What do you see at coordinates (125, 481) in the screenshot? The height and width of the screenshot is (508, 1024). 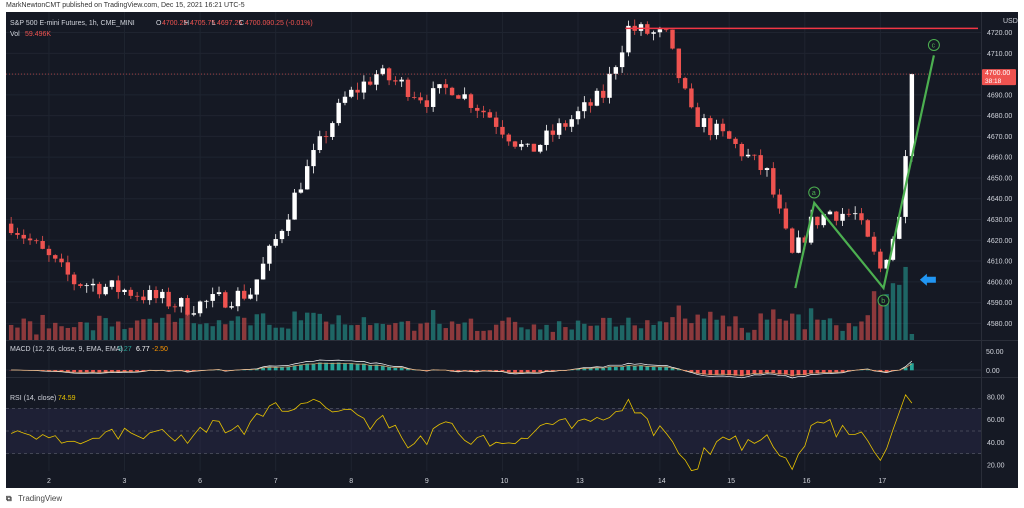 I see `time-tick: 3` at bounding box center [125, 481].